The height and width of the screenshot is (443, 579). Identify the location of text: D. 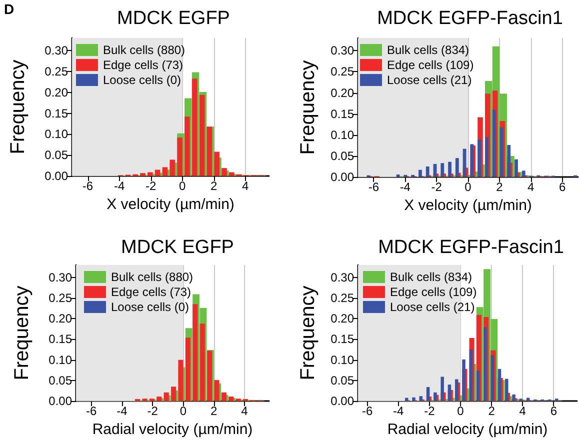
(9, 9).